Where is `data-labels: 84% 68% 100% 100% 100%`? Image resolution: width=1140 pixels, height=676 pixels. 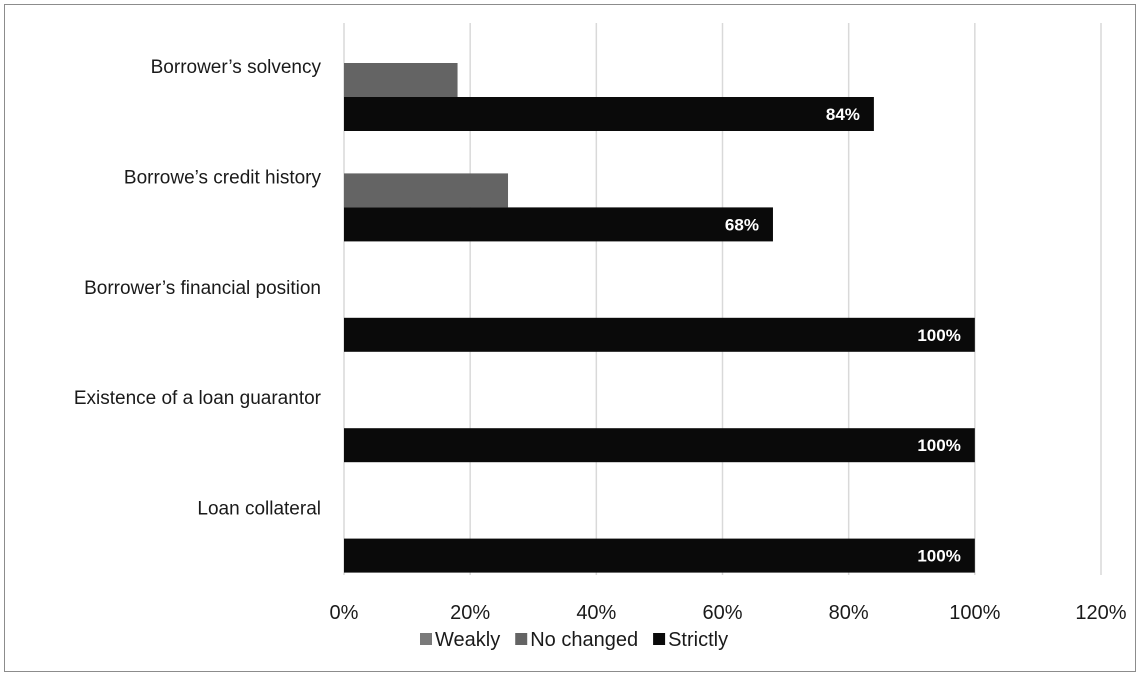 data-labels: 84% 68% 100% 100% 100% is located at coordinates (843, 335).